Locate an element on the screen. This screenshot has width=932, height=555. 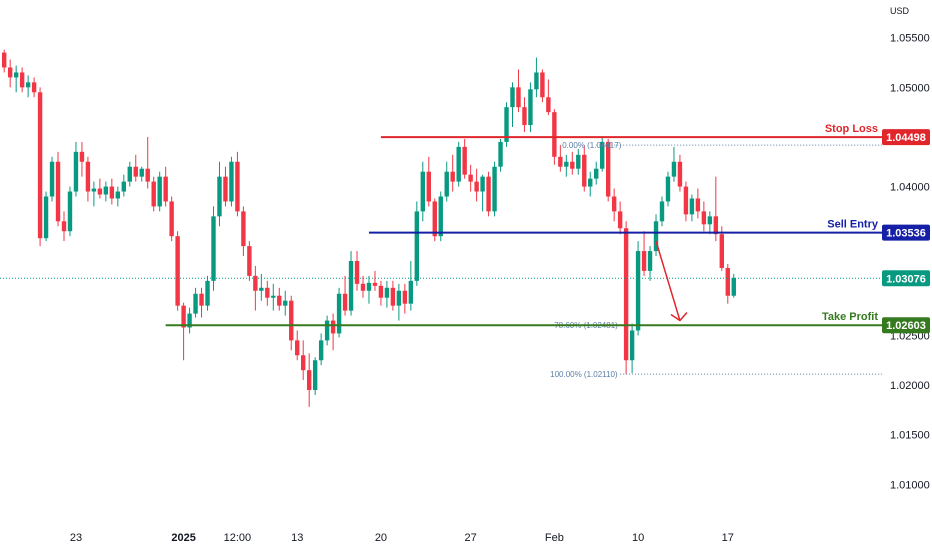
projection-arrow-shaft is located at coordinates (668, 280).